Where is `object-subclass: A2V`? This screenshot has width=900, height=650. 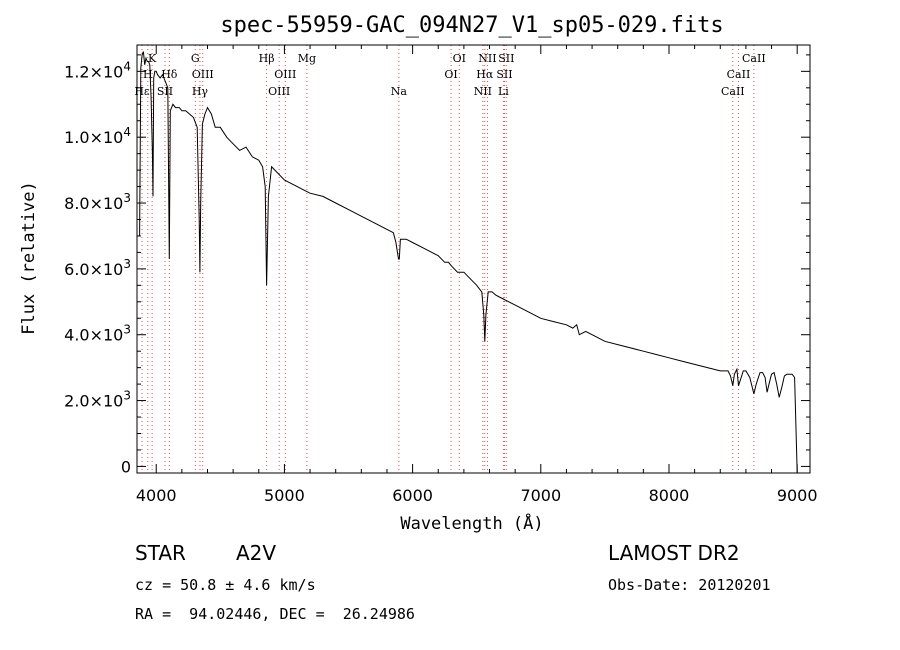 object-subclass: A2V is located at coordinates (256, 553).